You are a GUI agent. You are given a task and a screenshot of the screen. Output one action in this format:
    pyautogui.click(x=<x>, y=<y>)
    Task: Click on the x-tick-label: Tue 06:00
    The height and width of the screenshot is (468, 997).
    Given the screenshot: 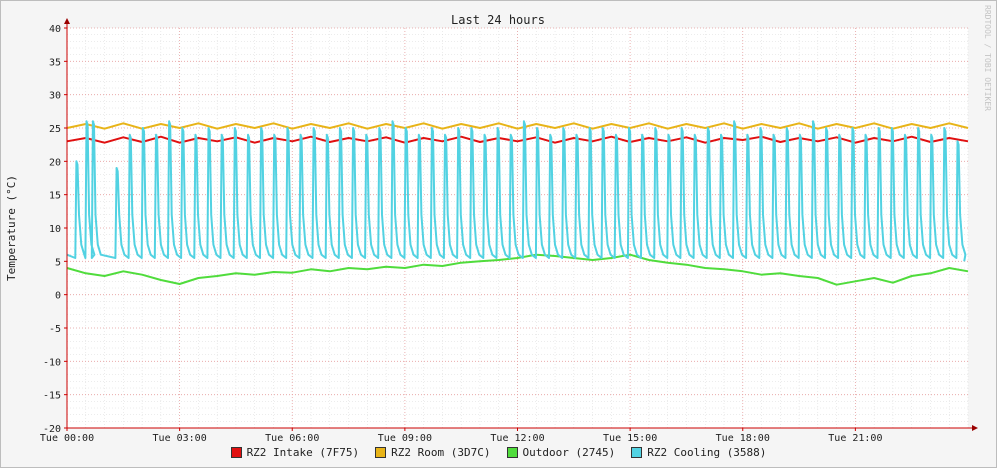 What is the action you would take?
    pyautogui.click(x=292, y=438)
    